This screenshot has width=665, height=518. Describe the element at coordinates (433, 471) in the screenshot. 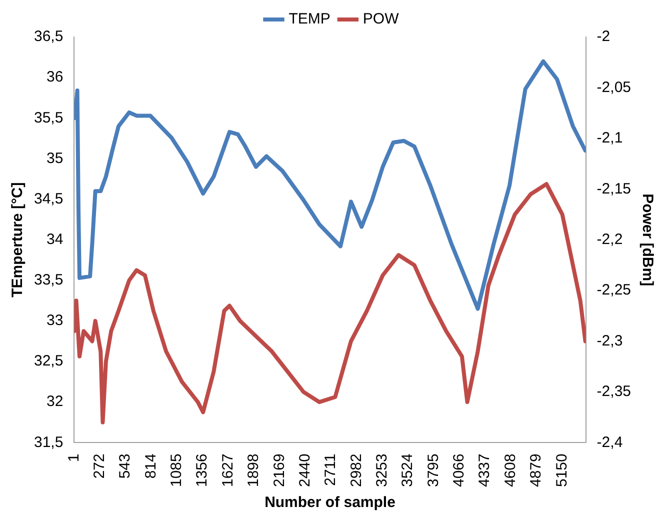

I see `x-tick-label: 3795` at that location.